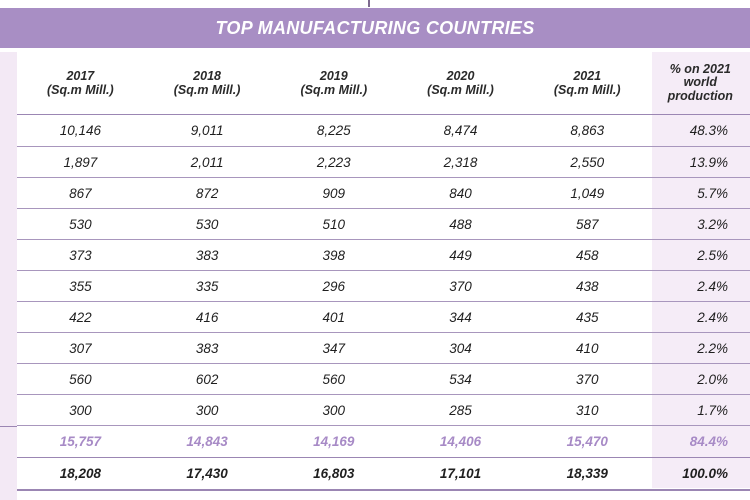  Describe the element at coordinates (80, 474) in the screenshot. I see `value-cell: 18,208` at that location.